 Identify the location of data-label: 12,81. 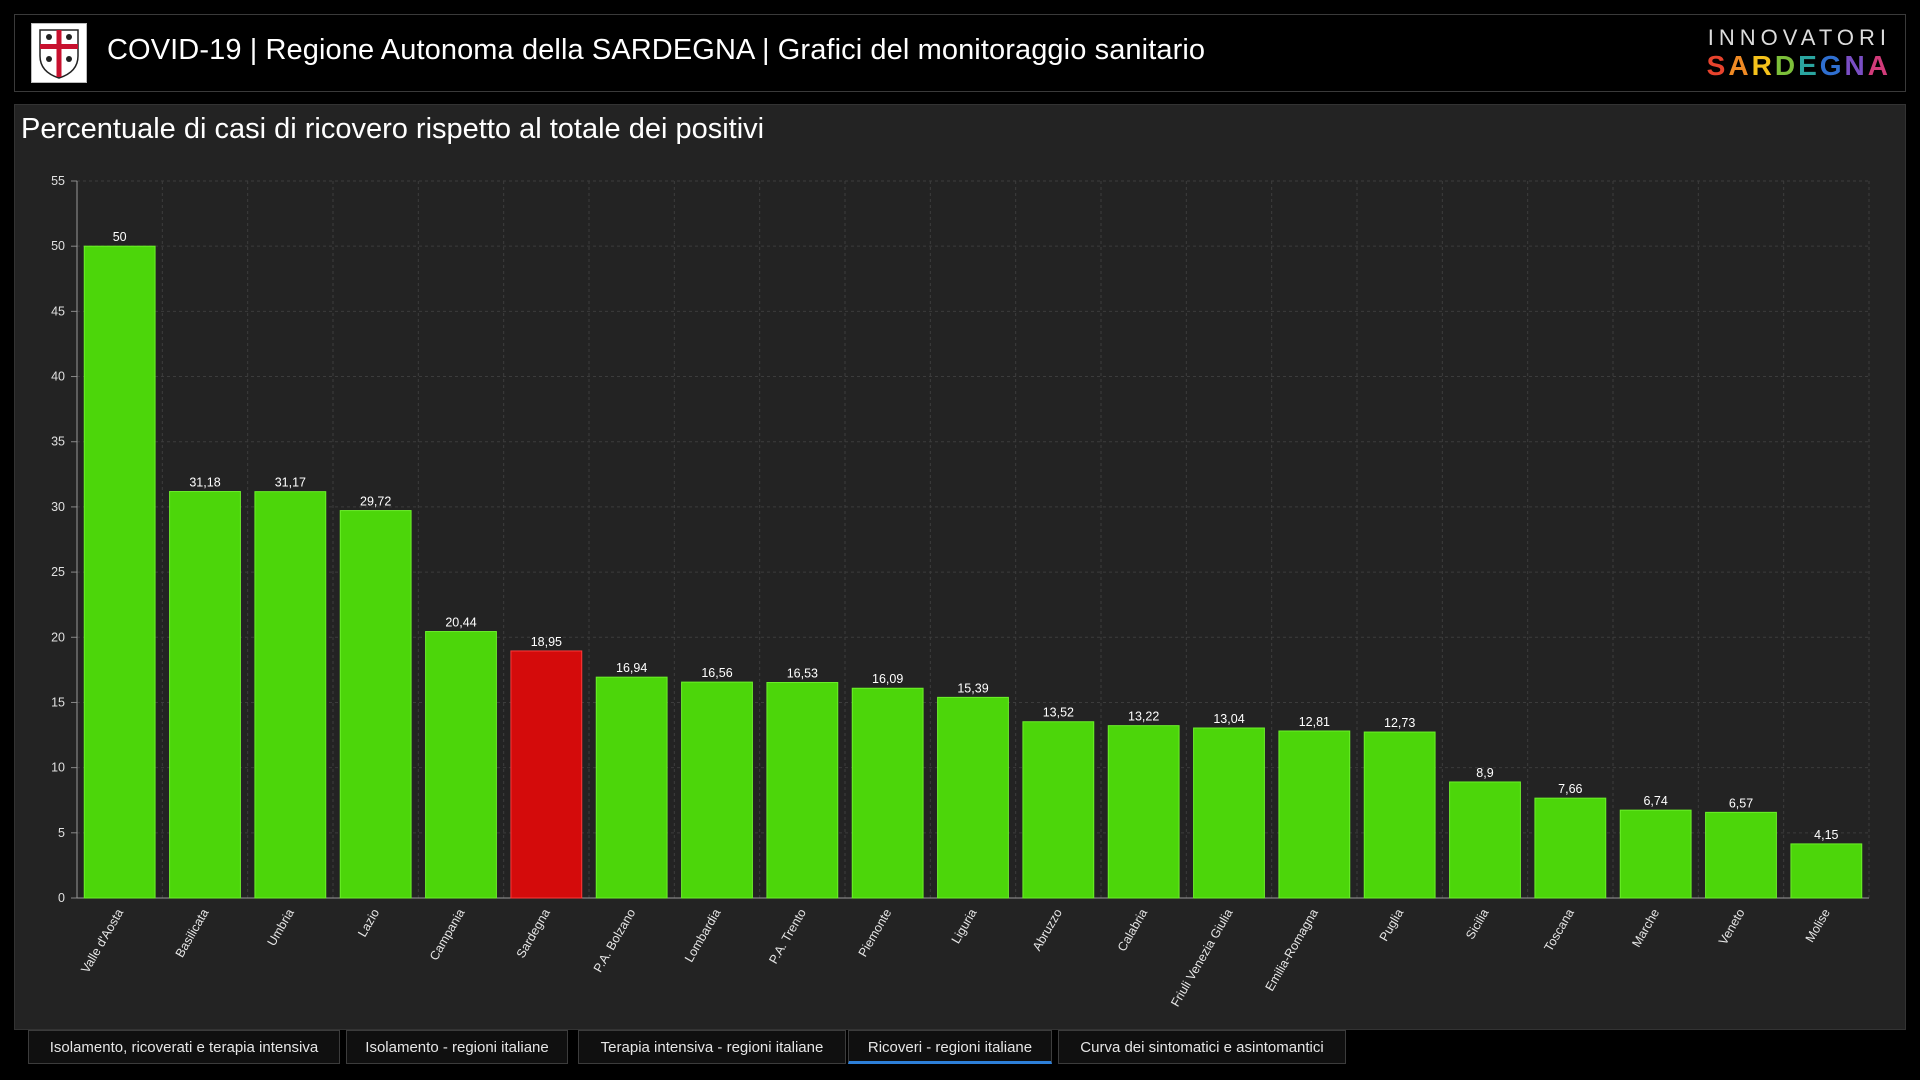
(1314, 722).